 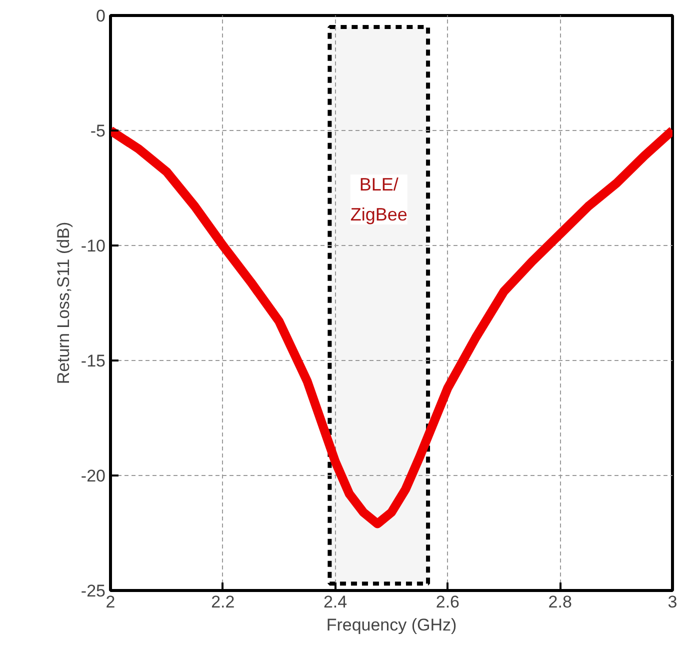 I want to click on band-label: BLE/ ZigBee, so click(x=379, y=199).